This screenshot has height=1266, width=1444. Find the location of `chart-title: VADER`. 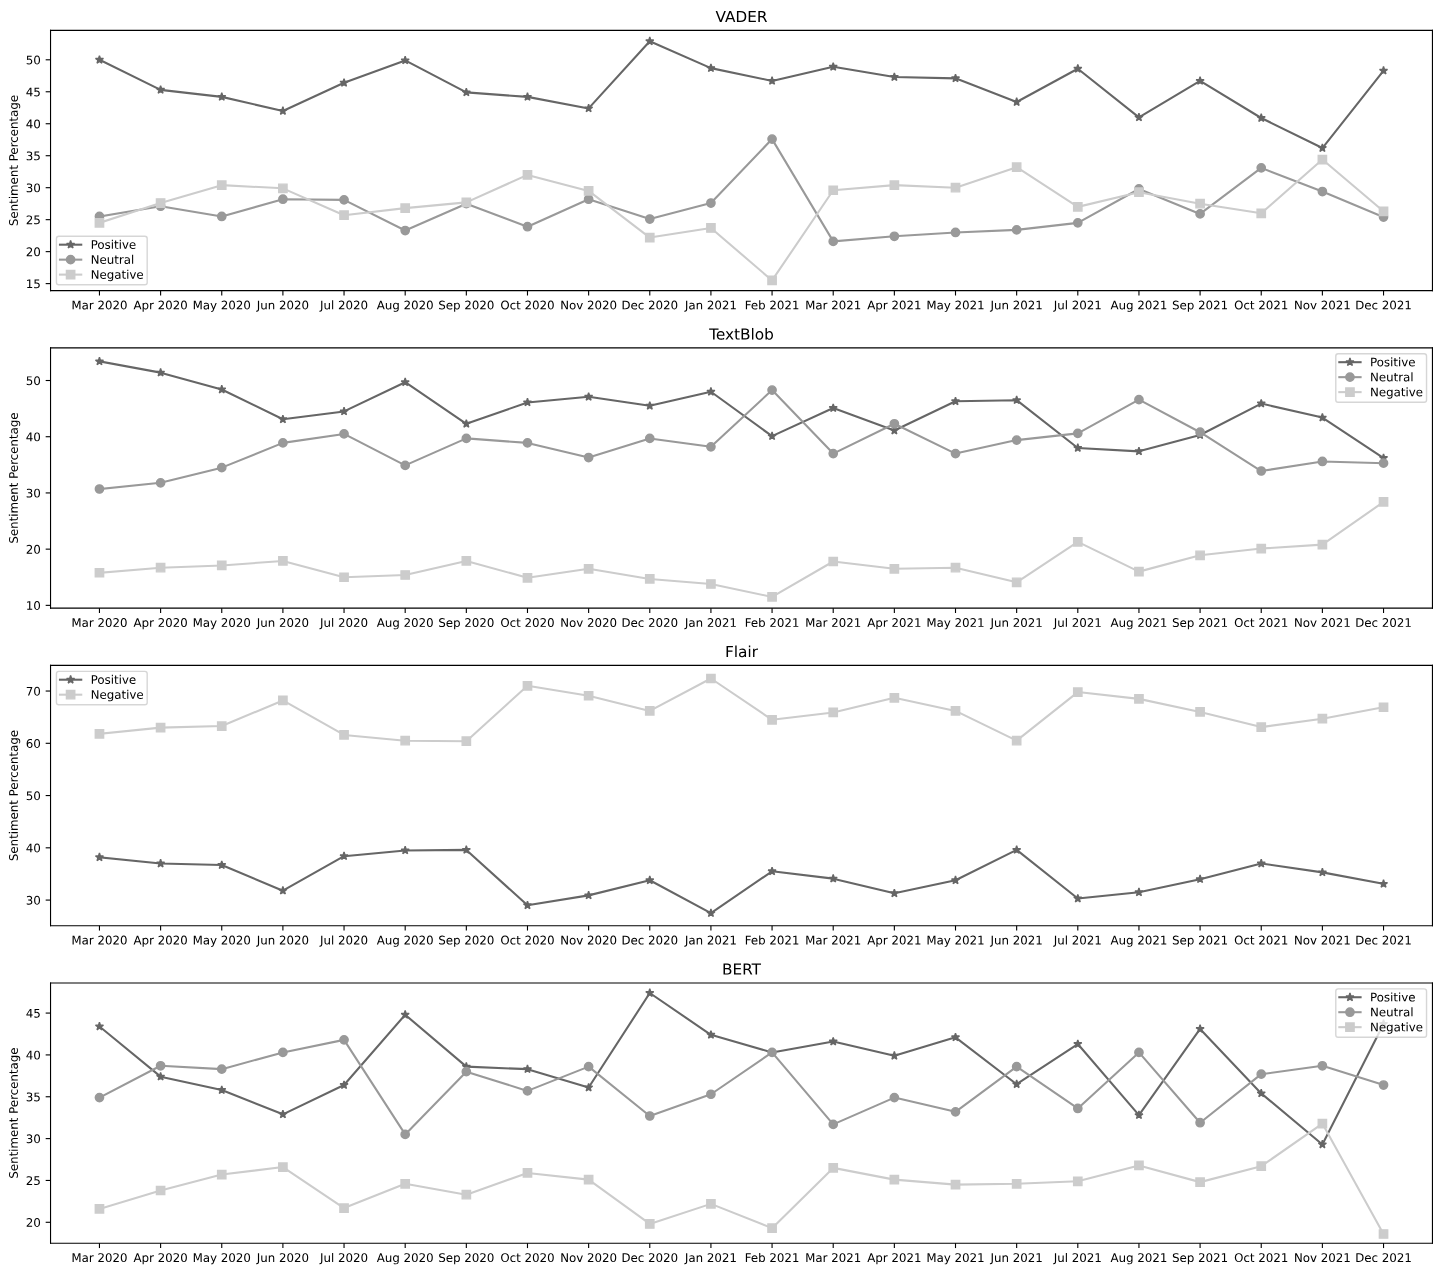

chart-title: VADER is located at coordinates (741, 16).